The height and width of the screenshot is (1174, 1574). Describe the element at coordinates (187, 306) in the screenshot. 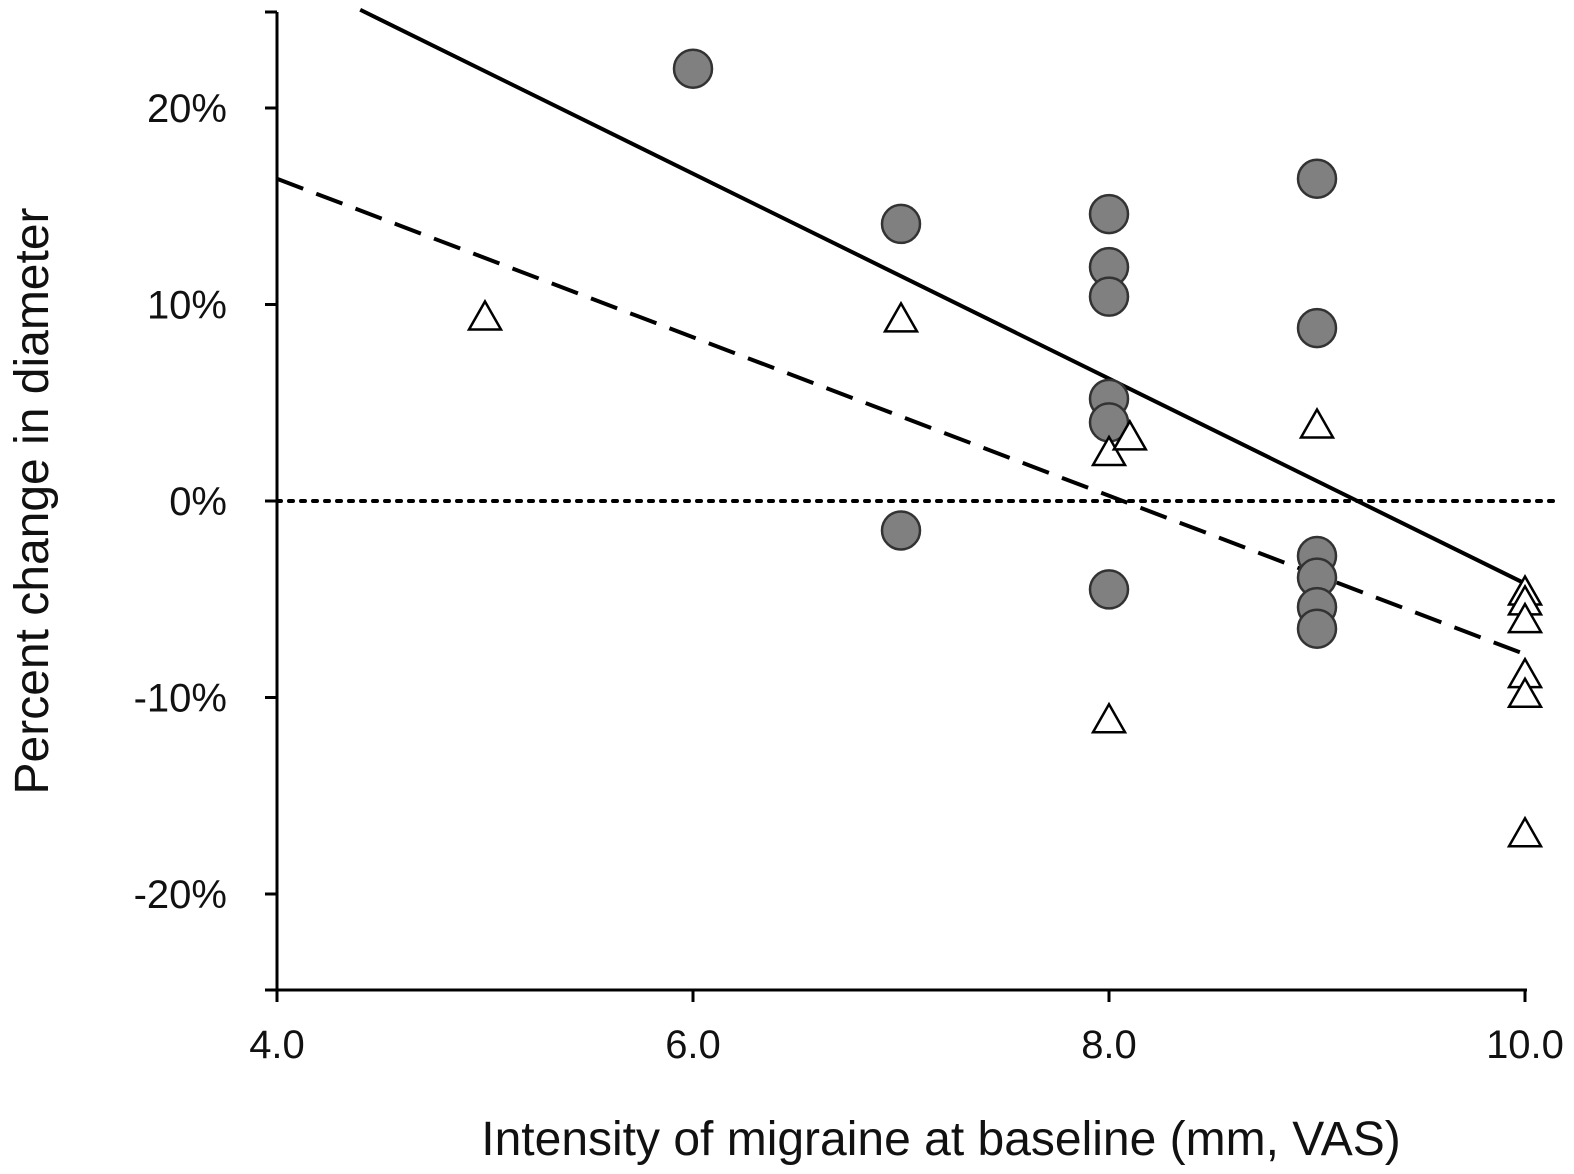

I see `y-tick-label: 10%` at that location.